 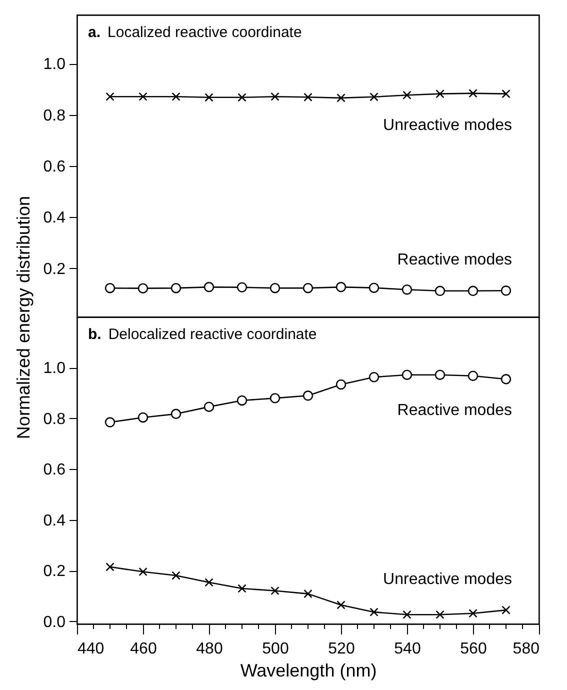 I want to click on text: a. Localized reactive coordinate, so click(x=195, y=32).